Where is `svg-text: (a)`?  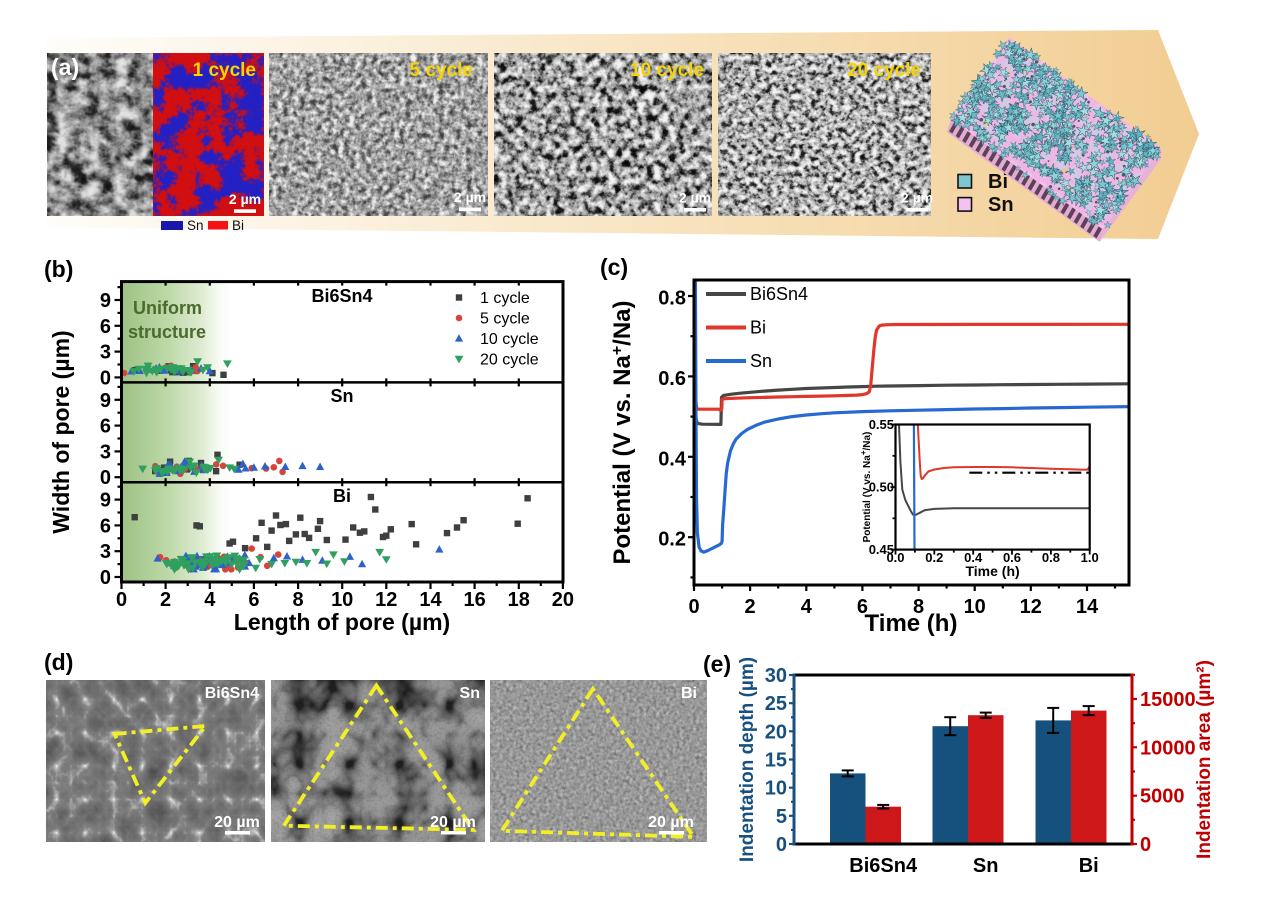
svg-text: (a) is located at coordinates (65, 67).